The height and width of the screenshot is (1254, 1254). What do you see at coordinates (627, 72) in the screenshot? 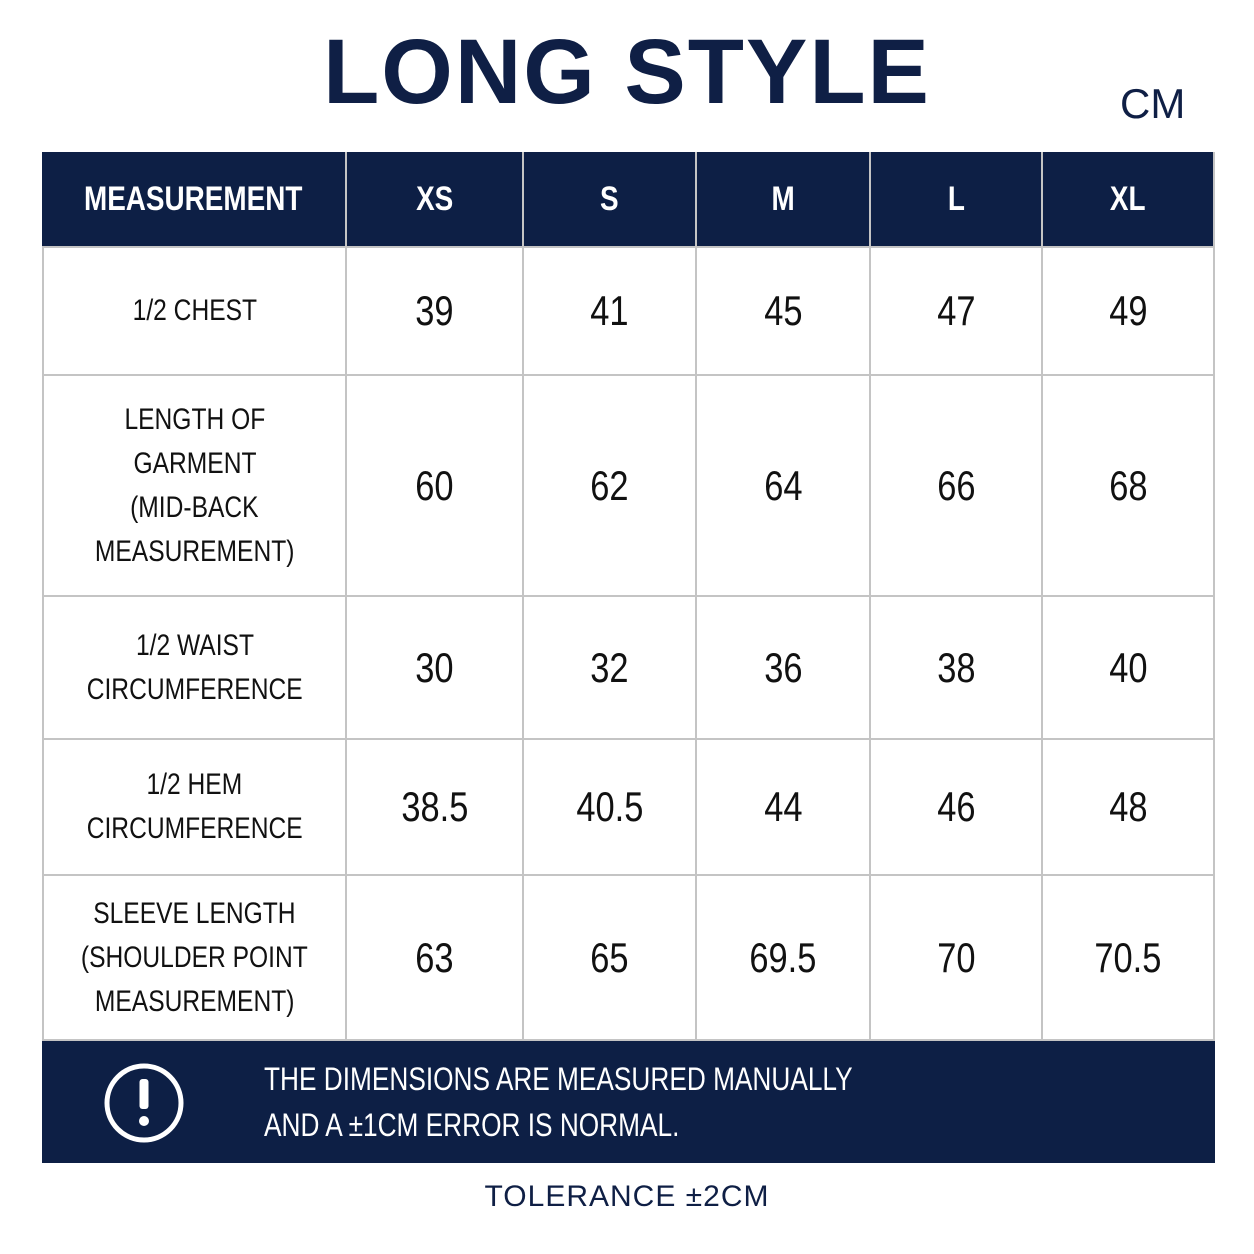
I see `title: LONG STYLE` at bounding box center [627, 72].